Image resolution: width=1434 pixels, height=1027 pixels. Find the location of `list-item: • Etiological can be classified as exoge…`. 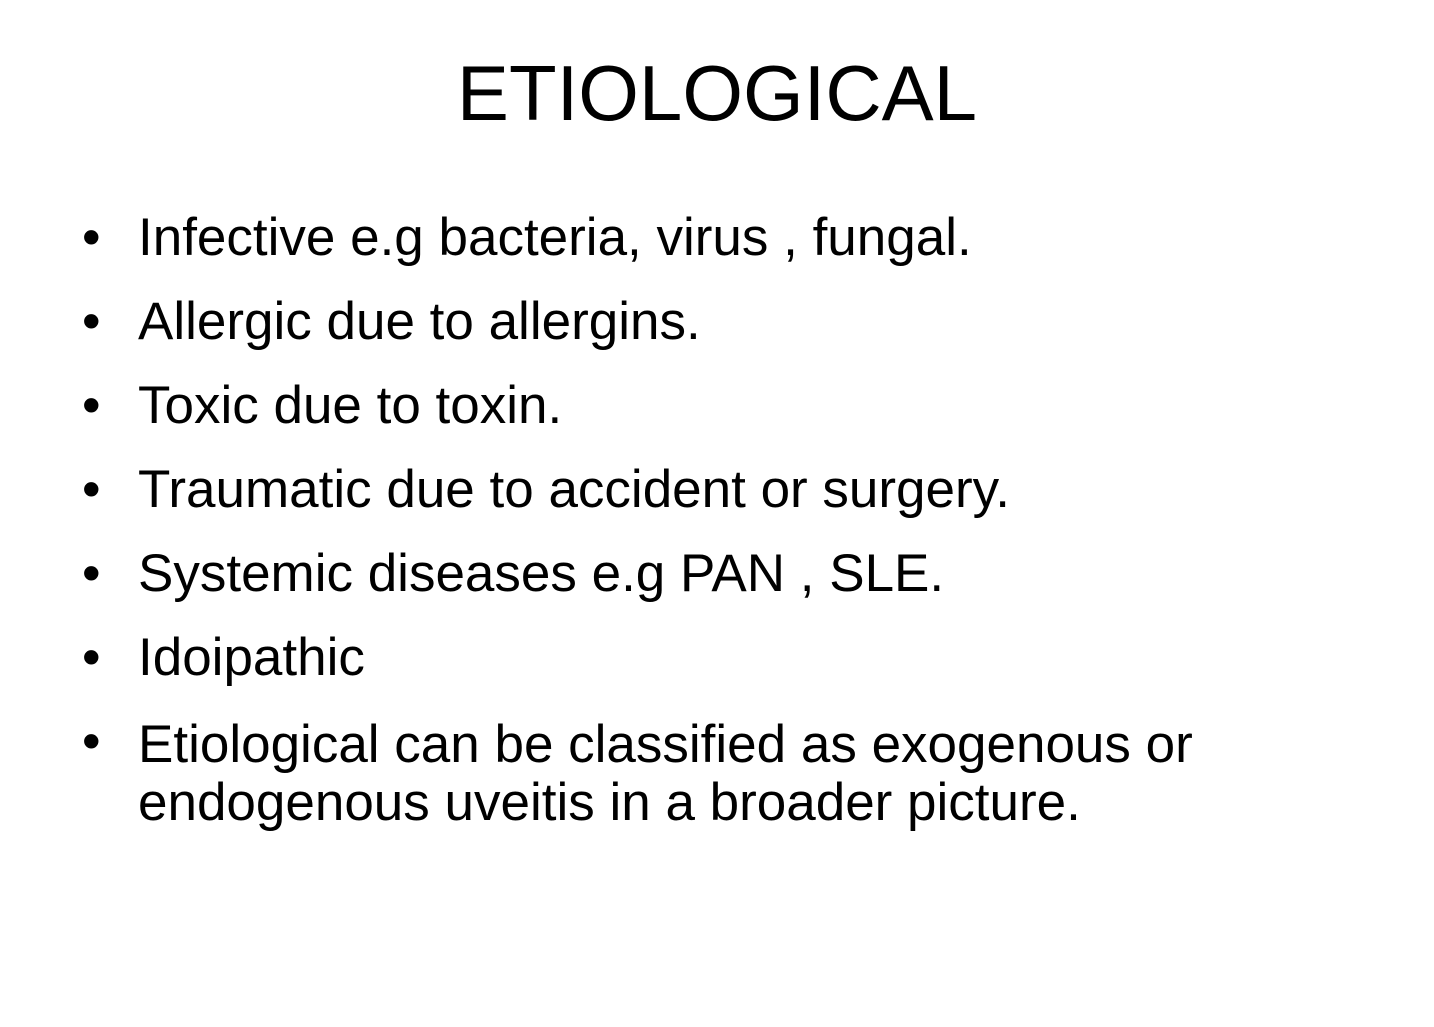

list-item: • Etiological can be classified as exoge… is located at coordinates (707, 772).